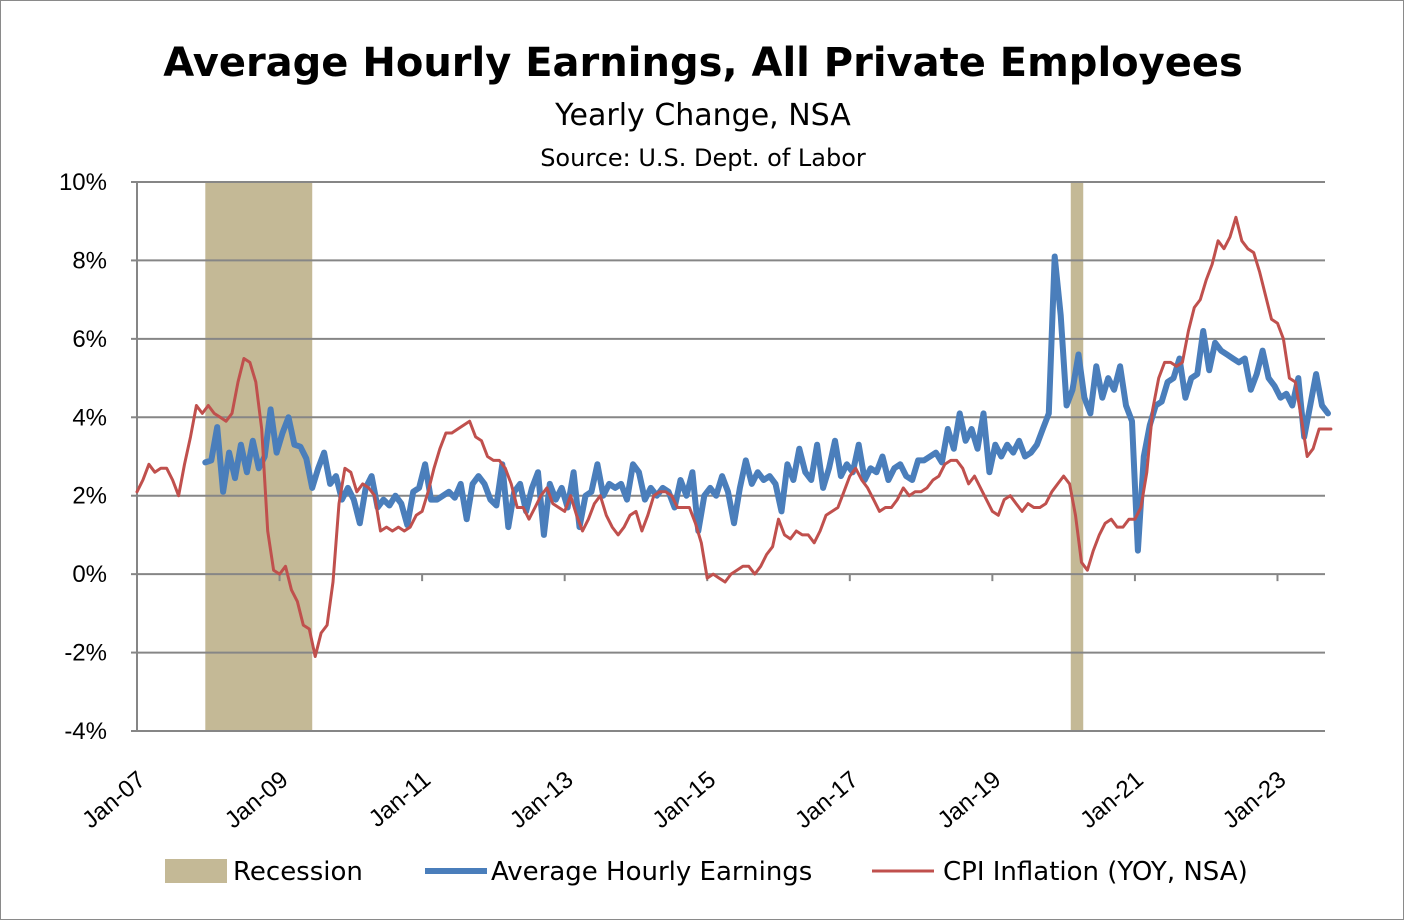  What do you see at coordinates (89, 260) in the screenshot?
I see `y-tick-label: 8%` at bounding box center [89, 260].